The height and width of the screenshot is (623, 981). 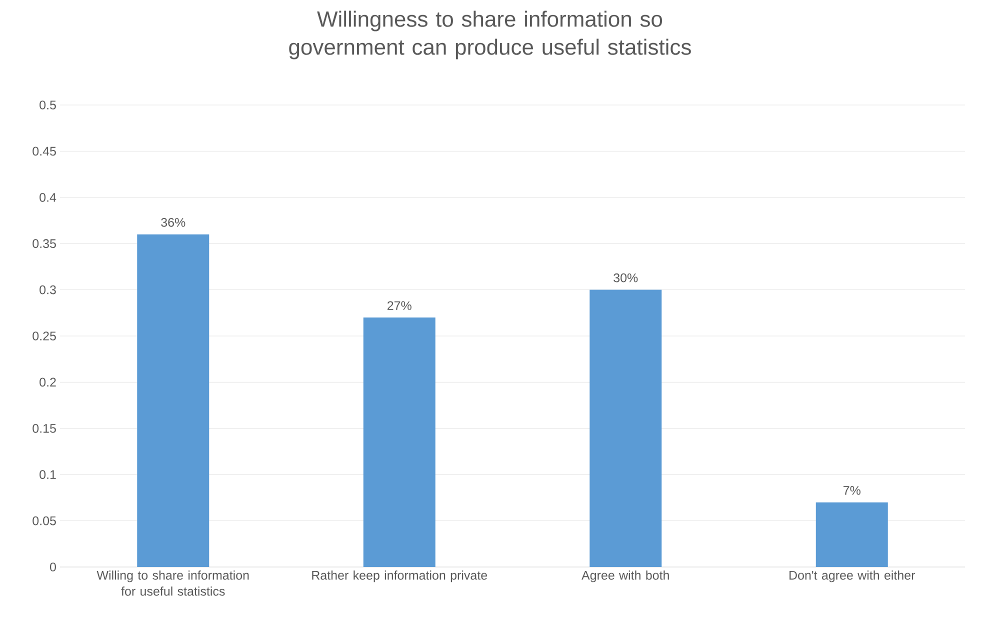 What do you see at coordinates (490, 35) in the screenshot?
I see `chart-title: Willingness to share information so government can produce useful statistics` at bounding box center [490, 35].